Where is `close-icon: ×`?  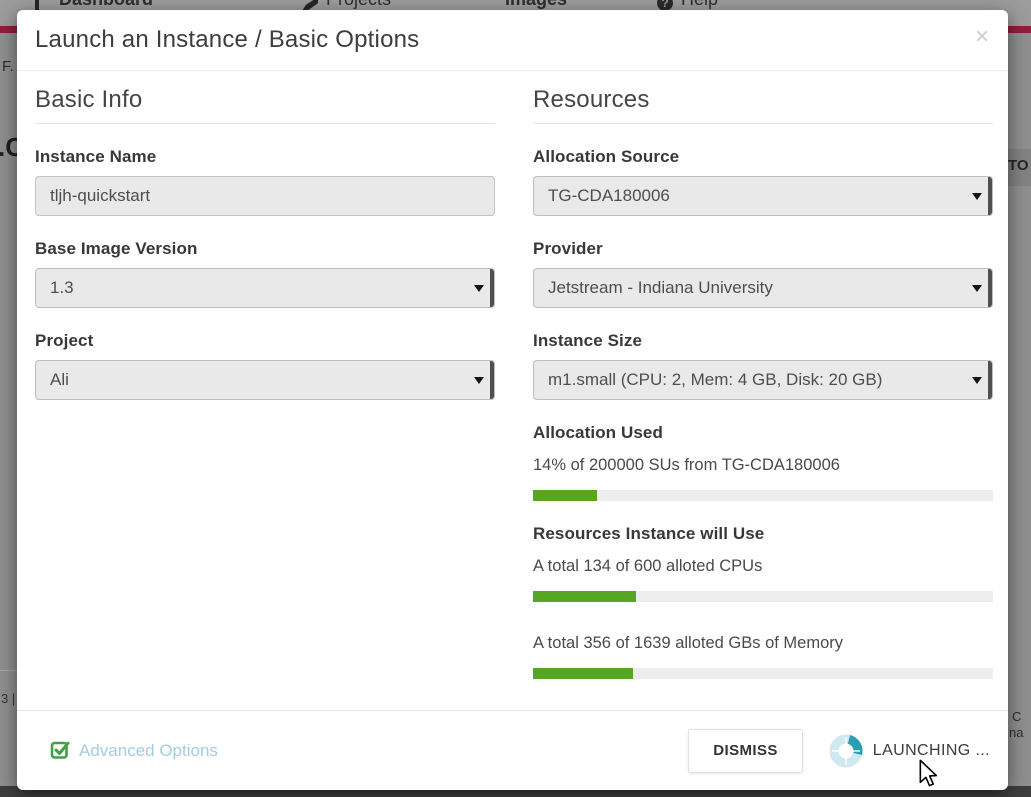
close-icon: × is located at coordinates (981, 36).